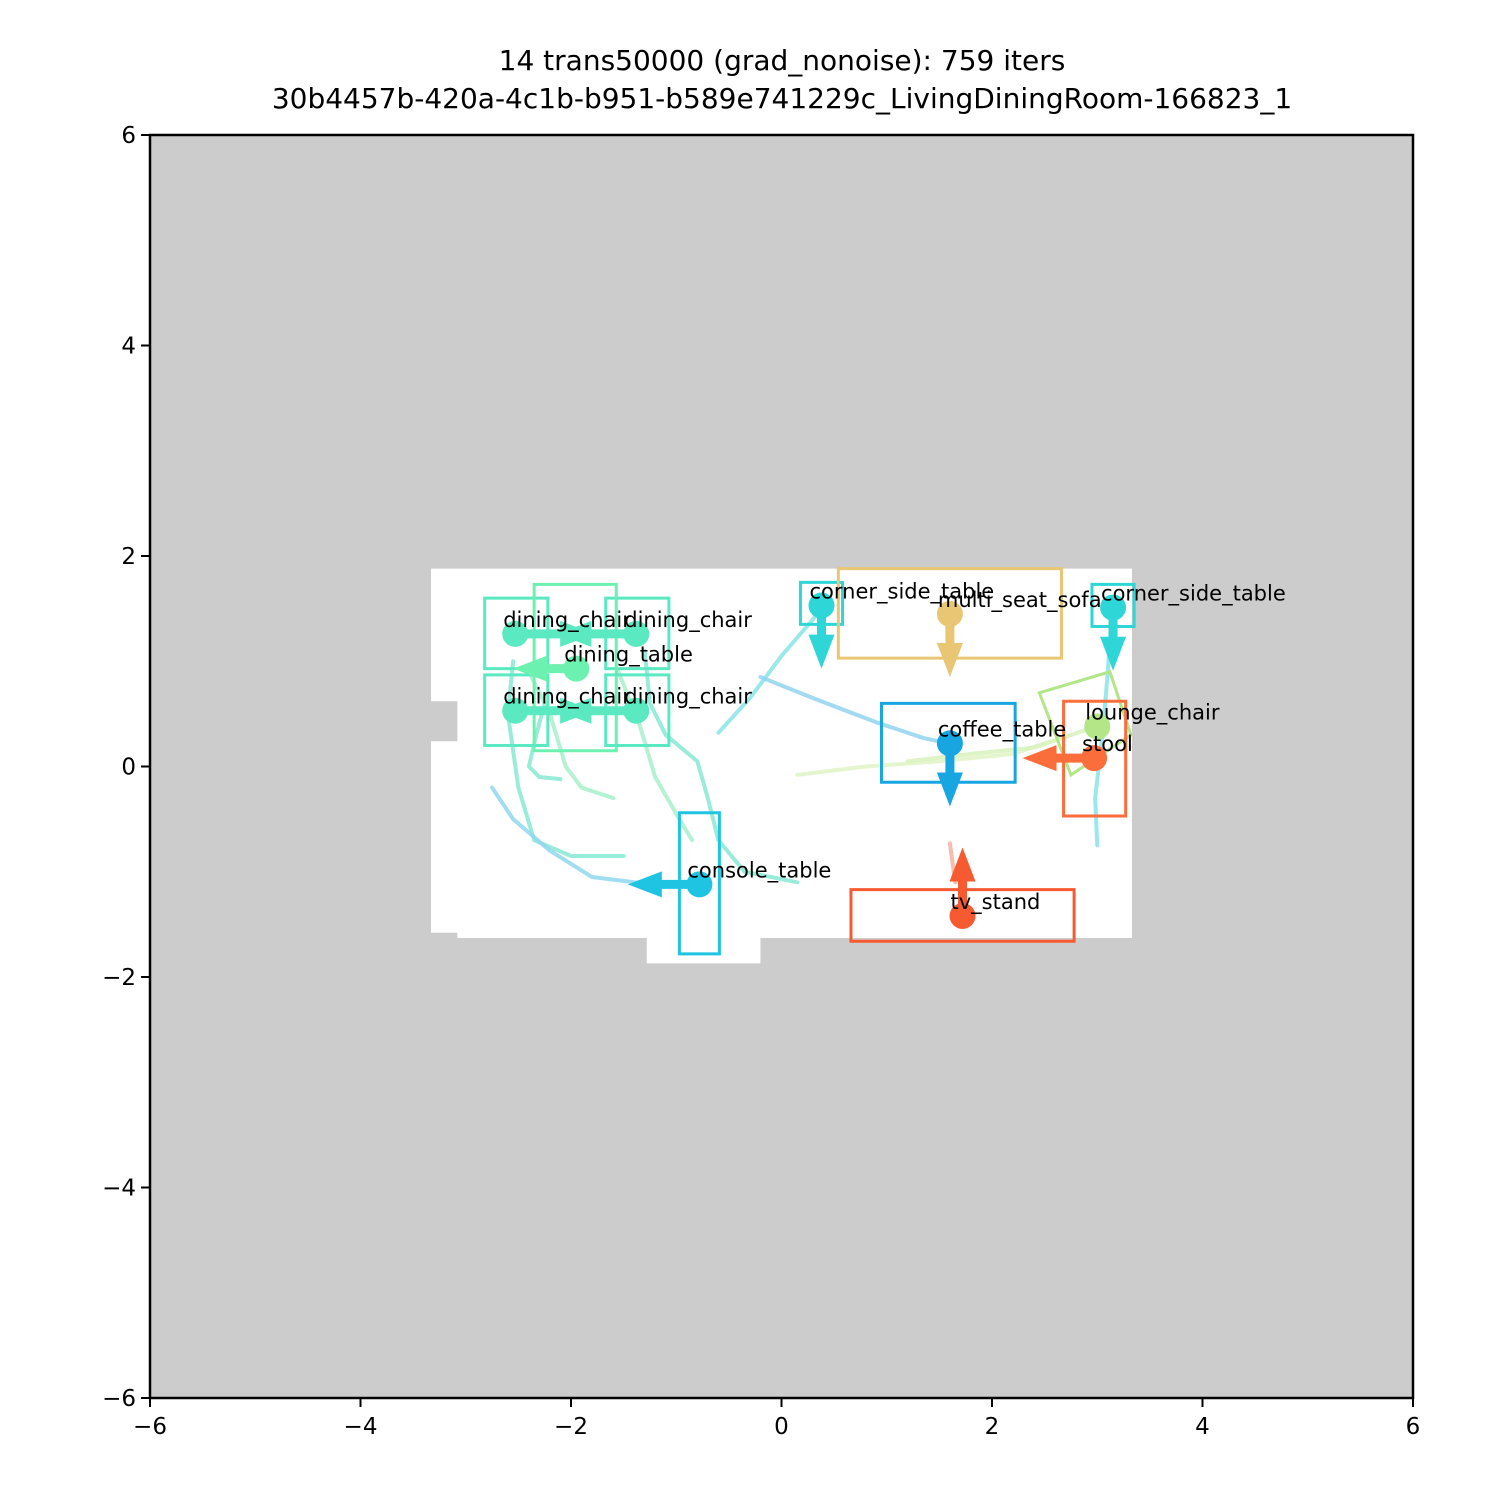 Image resolution: width=1500 pixels, height=1500 pixels. I want to click on object-bbox-tv_stand, so click(962, 915).